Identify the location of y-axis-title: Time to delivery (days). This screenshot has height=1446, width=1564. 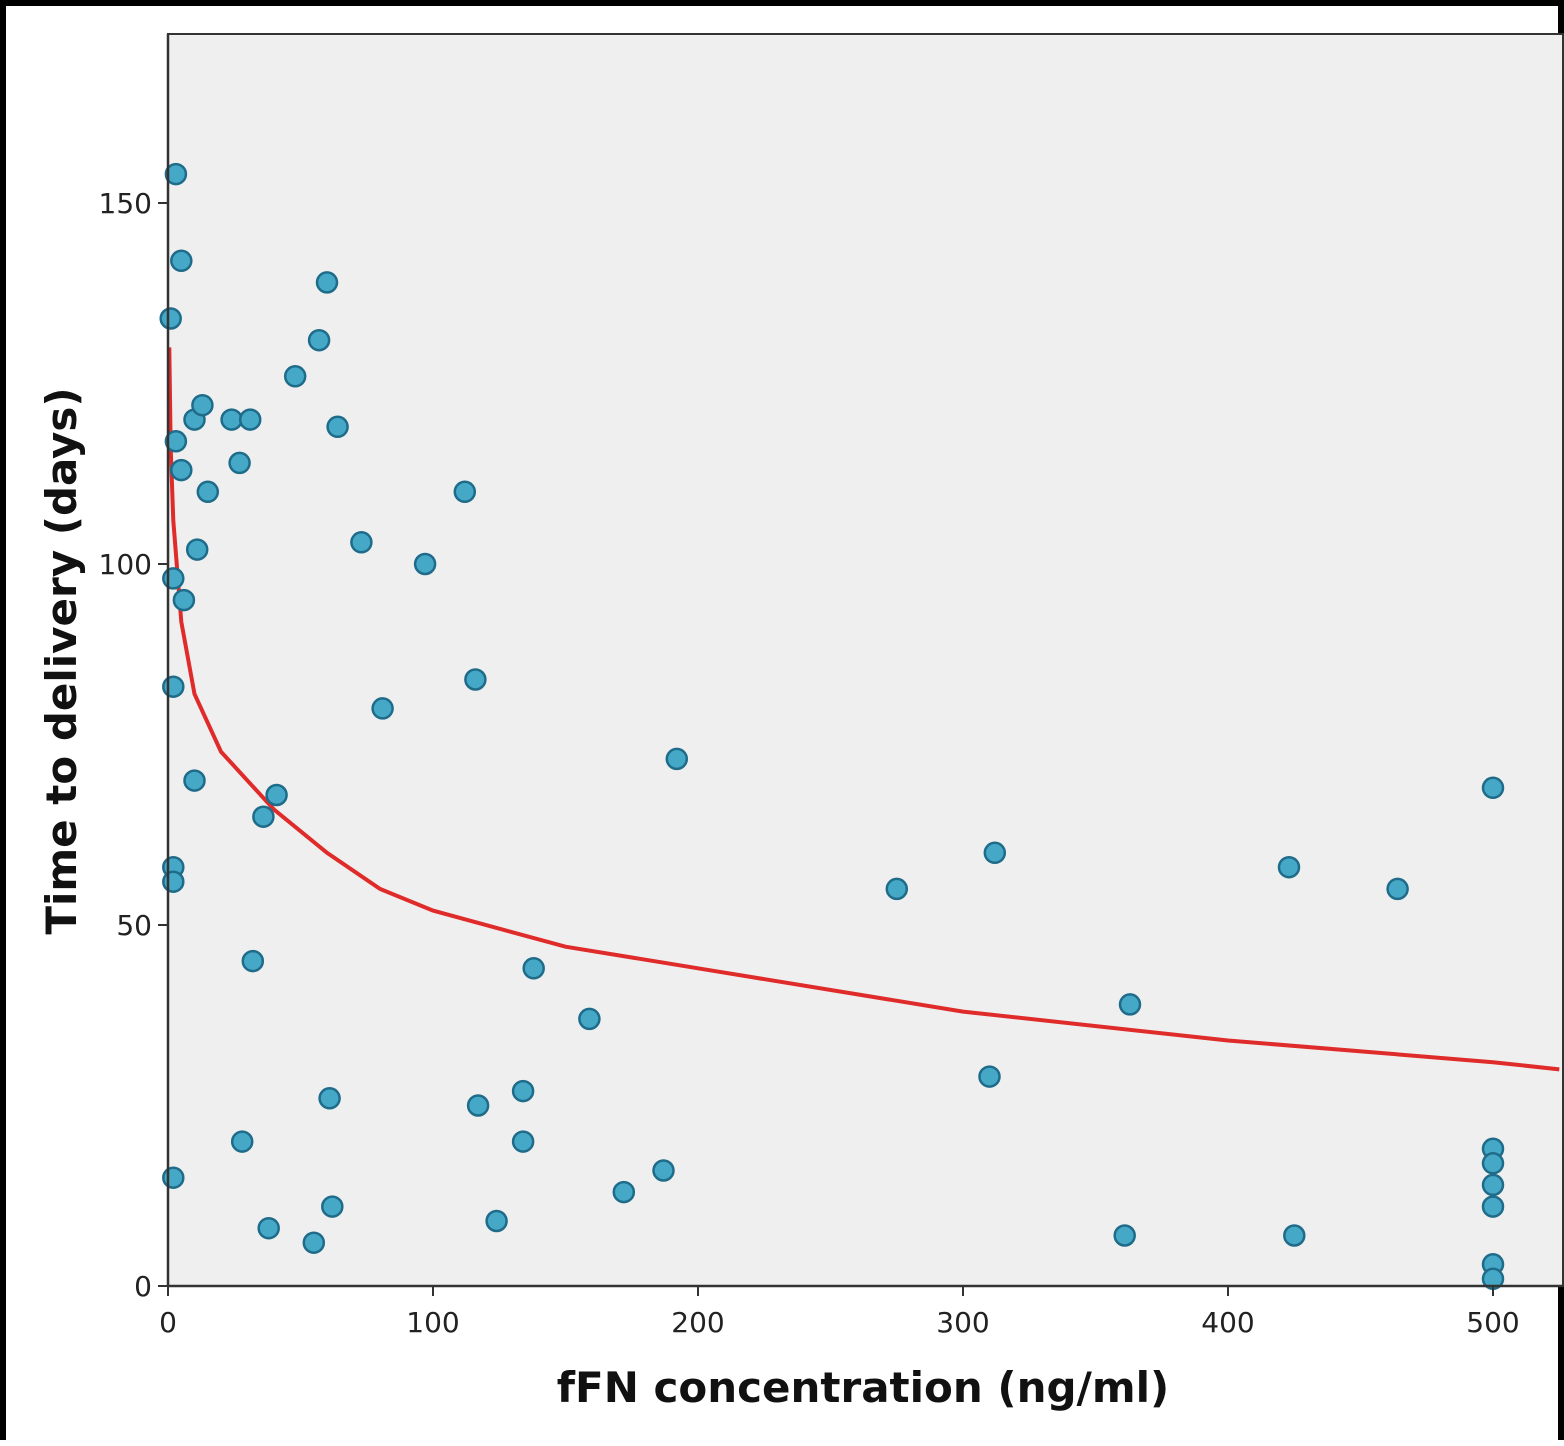
(61, 660).